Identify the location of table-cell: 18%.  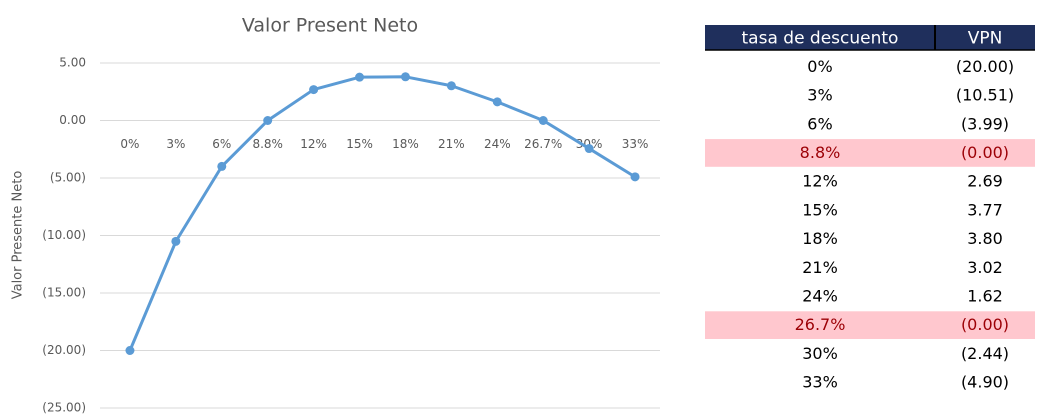
(820, 238).